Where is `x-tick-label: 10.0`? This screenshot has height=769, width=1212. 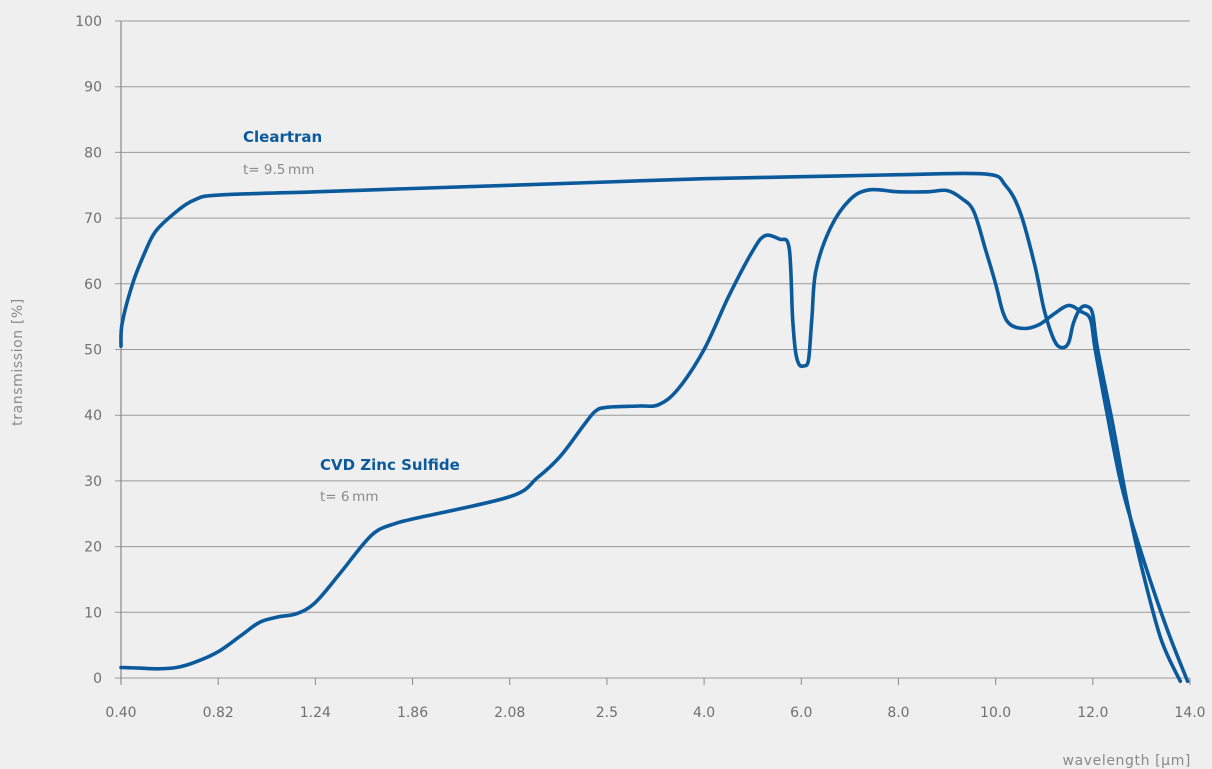 x-tick-label: 10.0 is located at coordinates (995, 713).